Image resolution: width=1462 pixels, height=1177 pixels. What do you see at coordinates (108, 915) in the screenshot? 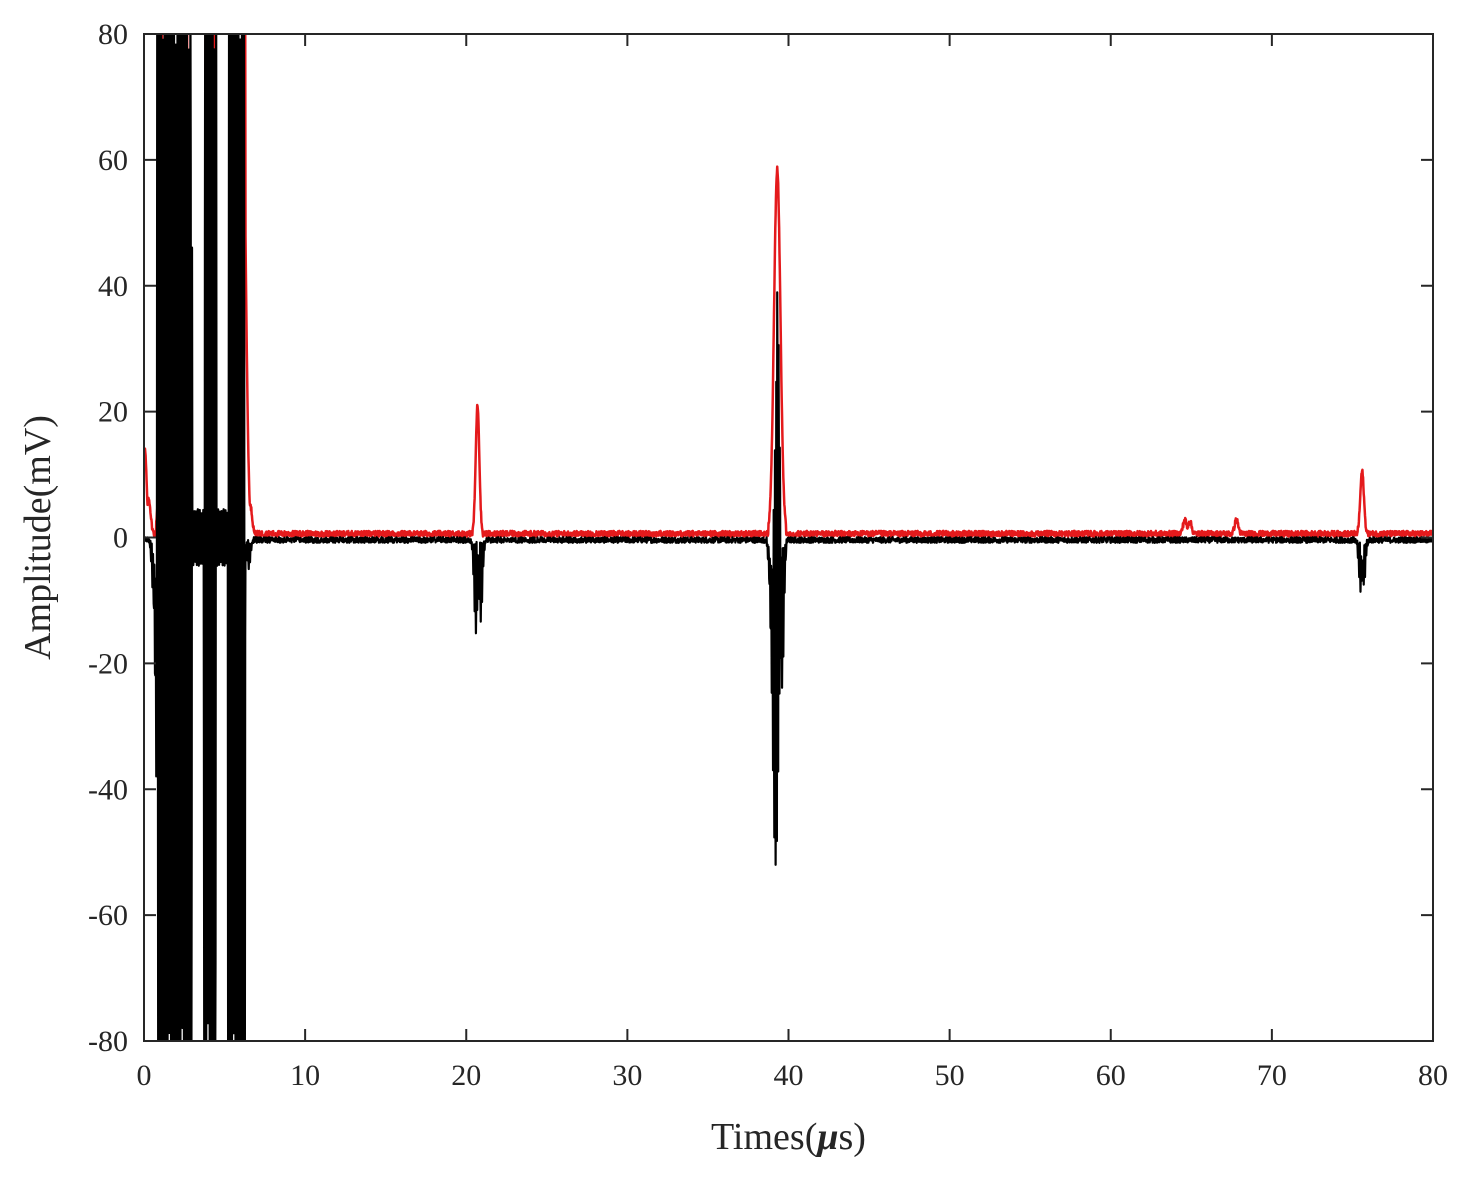
I see `y-tick-label: -60` at bounding box center [108, 915].